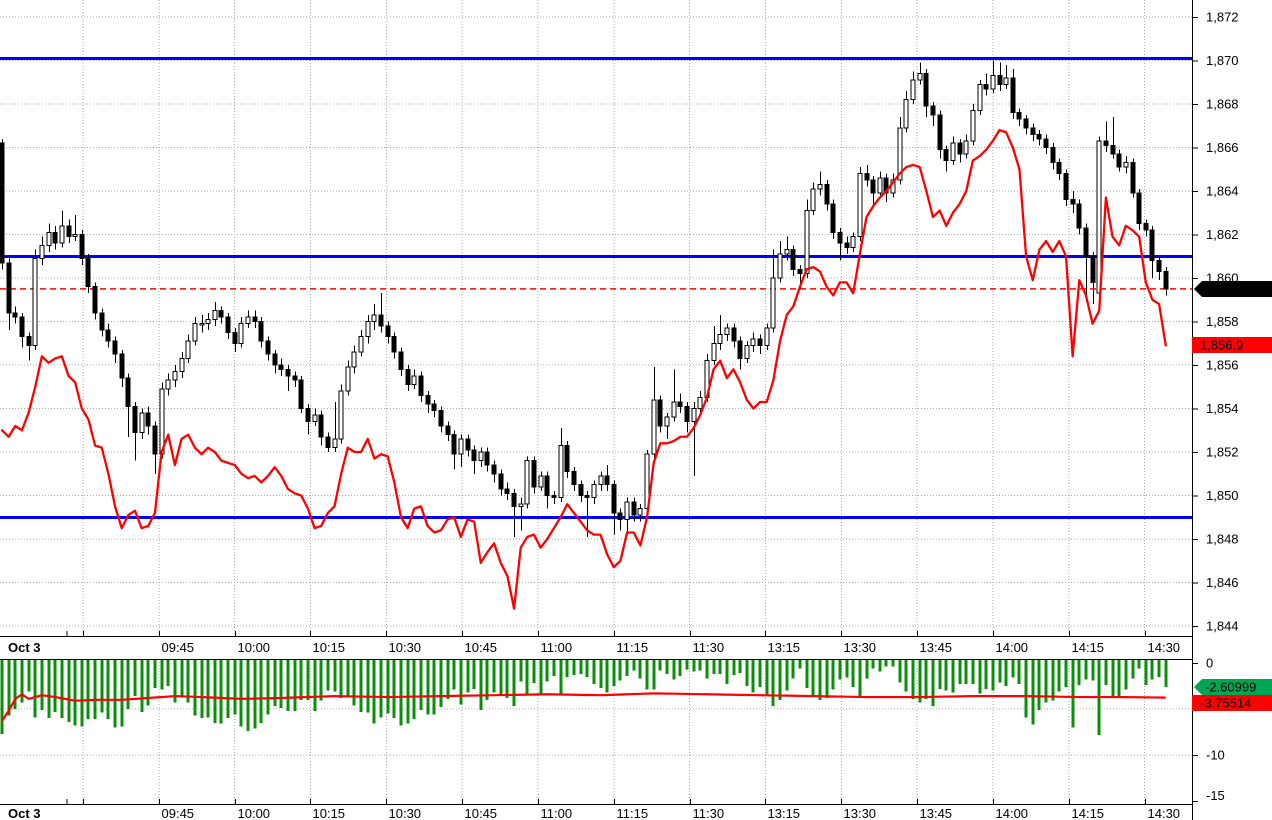 This screenshot has width=1272, height=820. I want to click on ma-value-tag, so click(1232, 703).